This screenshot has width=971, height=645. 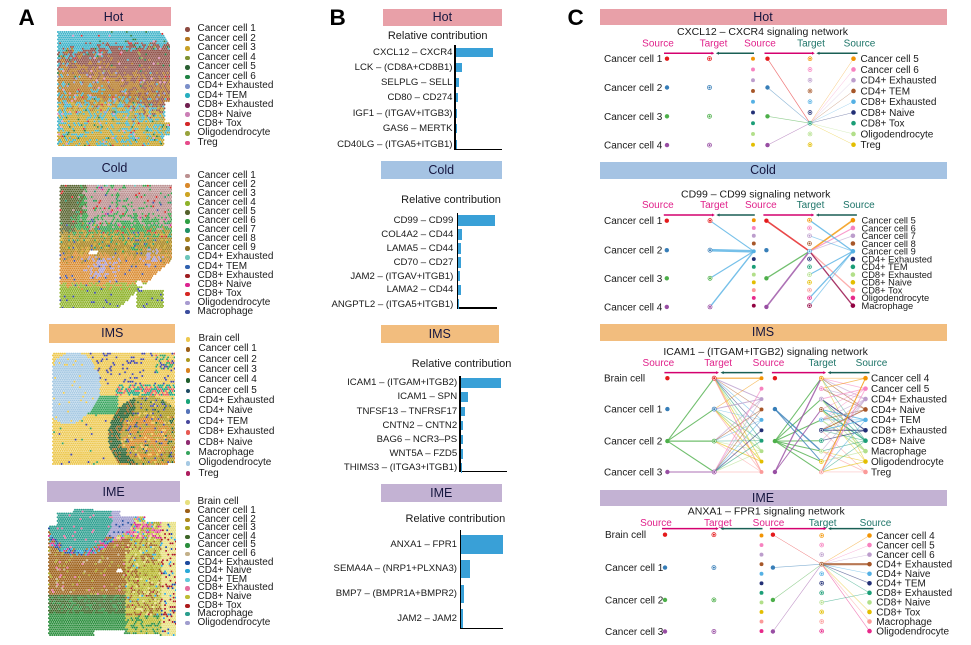 I want to click on svg-text: CD99 – CD99 signaling network, so click(x=756, y=194).